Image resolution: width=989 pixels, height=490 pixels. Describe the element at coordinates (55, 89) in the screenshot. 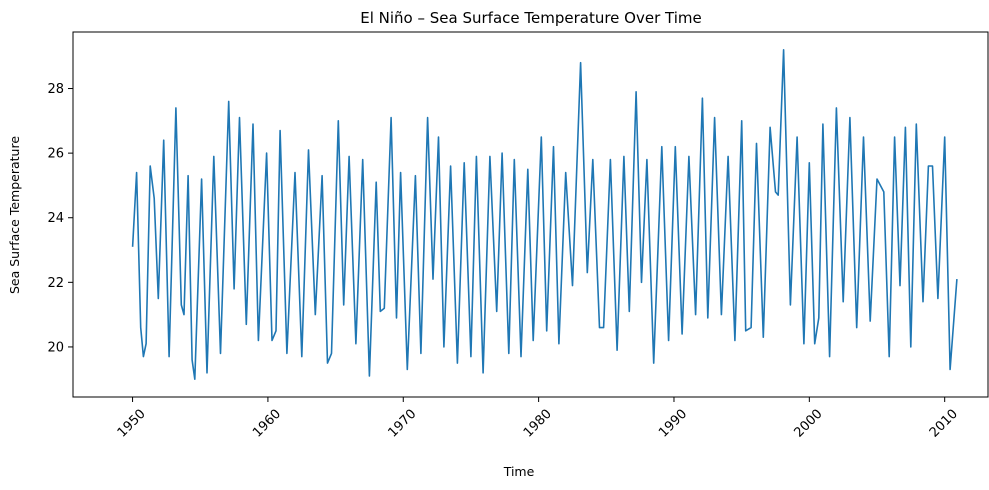

I see `y-tick-label: 28` at that location.